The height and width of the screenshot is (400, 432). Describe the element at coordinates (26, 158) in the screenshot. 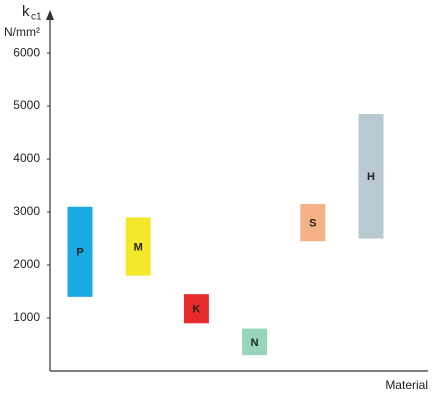

I see `y-tick-label: 4000` at that location.